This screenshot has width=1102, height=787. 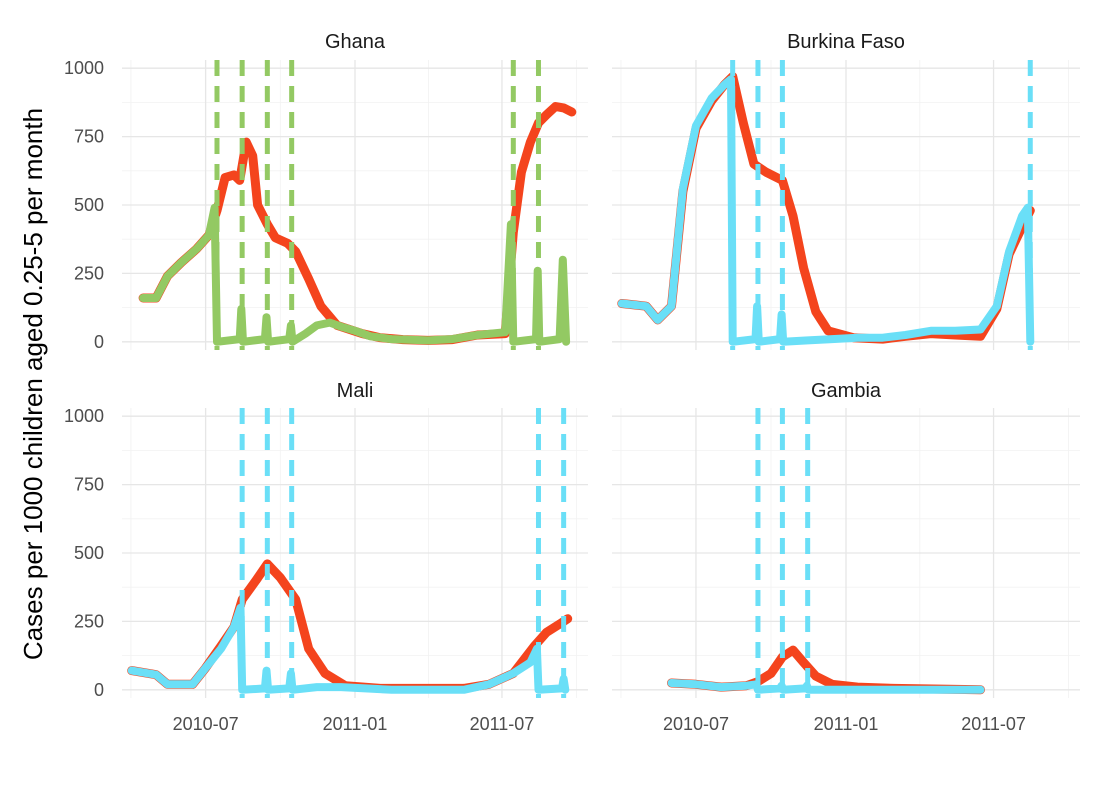 What do you see at coordinates (846, 42) in the screenshot?
I see `panel-title: Burkina Faso` at bounding box center [846, 42].